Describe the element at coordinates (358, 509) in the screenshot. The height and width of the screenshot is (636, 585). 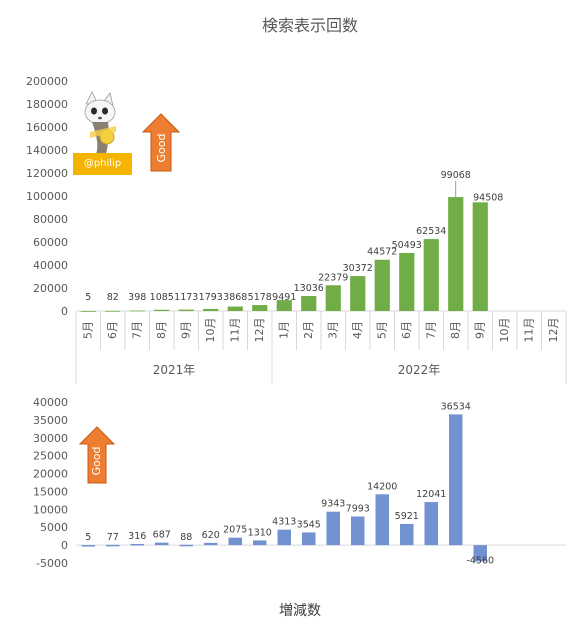
I see `chart2-data-label: 7993` at that location.